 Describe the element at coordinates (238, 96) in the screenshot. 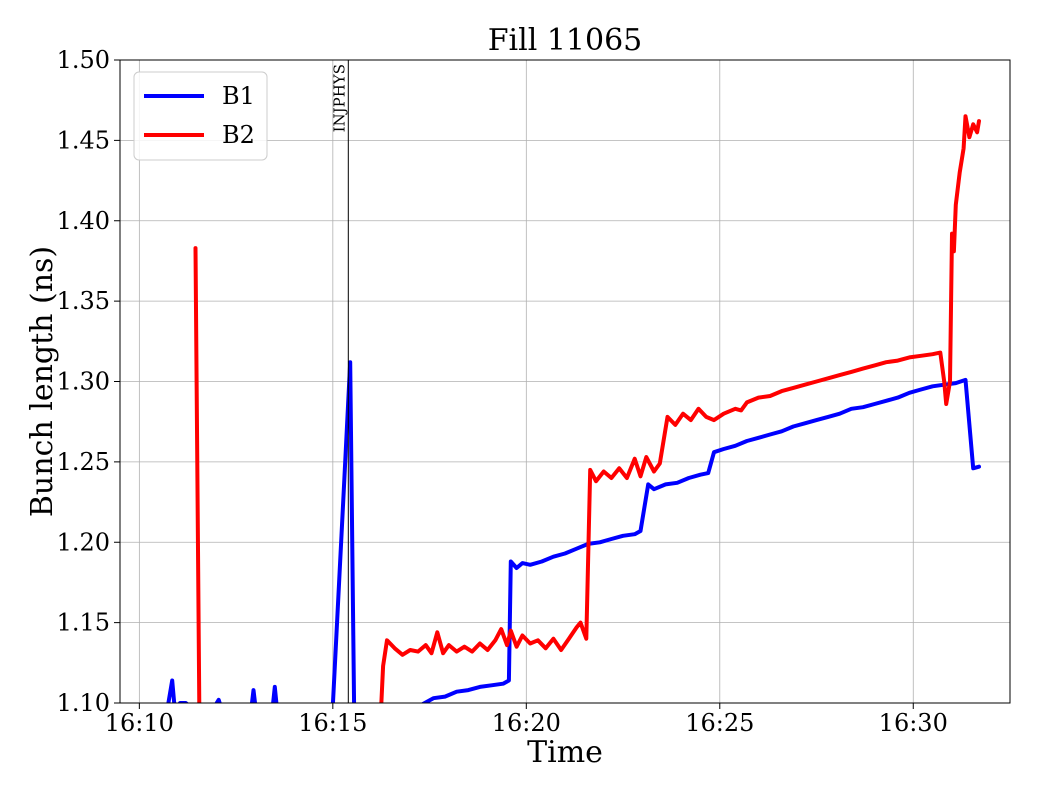

I see `legend-label-b1: B1` at that location.